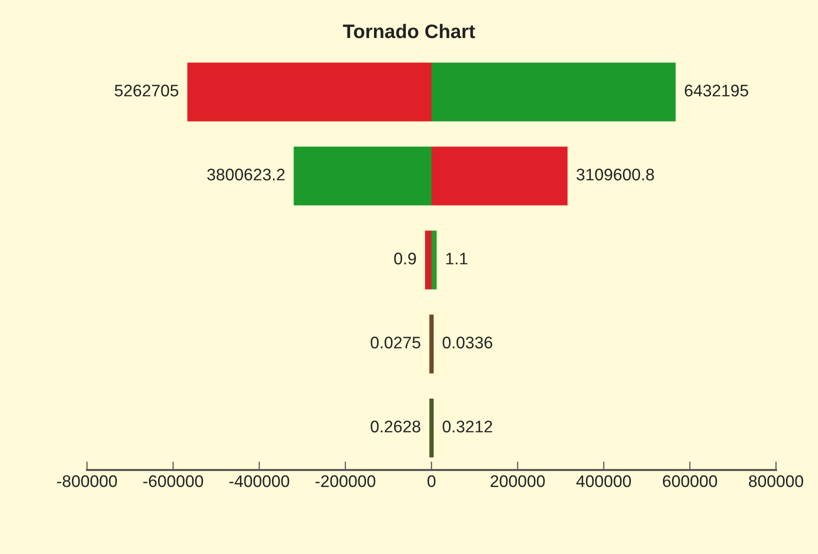  What do you see at coordinates (690, 481) in the screenshot?
I see `x-tick-label: 600000` at bounding box center [690, 481].